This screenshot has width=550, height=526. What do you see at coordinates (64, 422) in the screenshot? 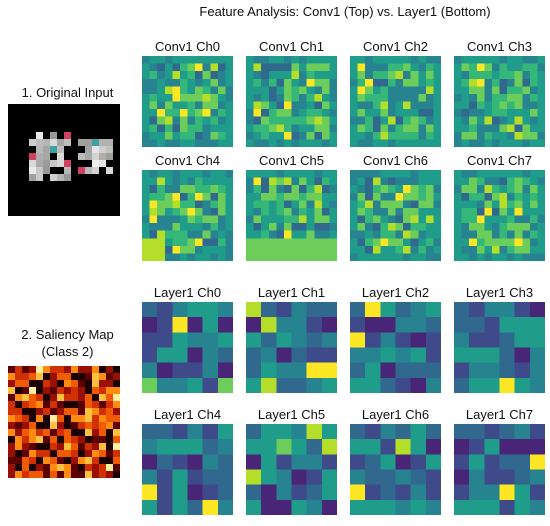
I see `saliency-map-image` at bounding box center [64, 422].